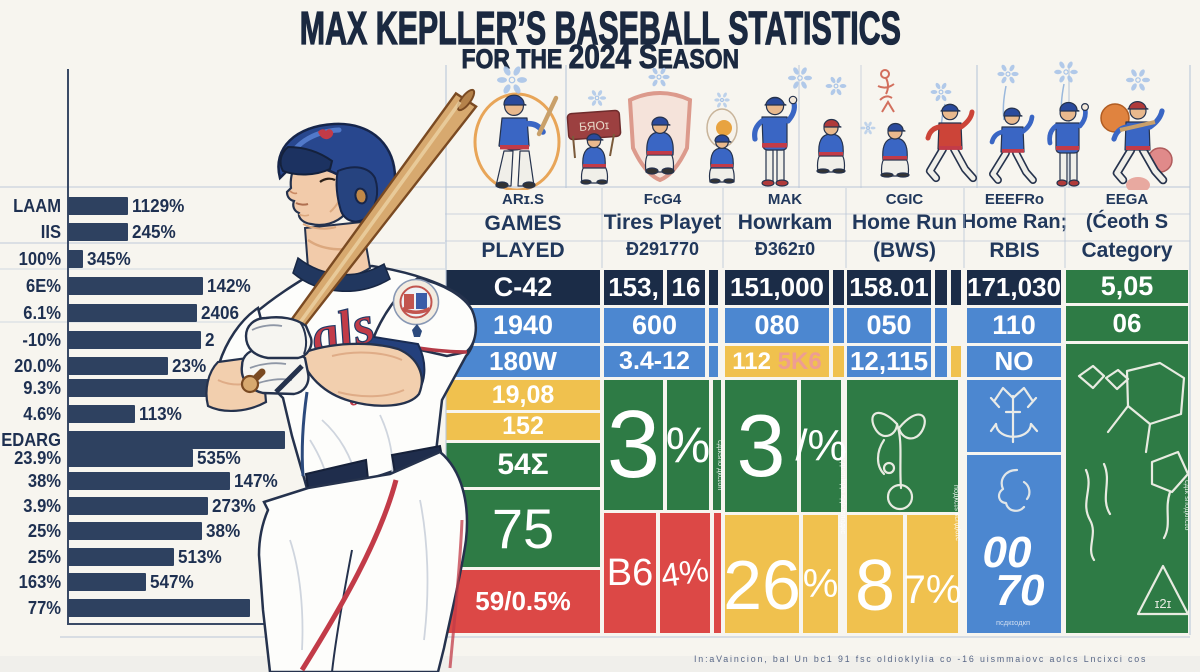  Describe the element at coordinates (720, 465) in the screenshot. I see `svg-text: cдɪкsпo дкcɪoп` at that location.